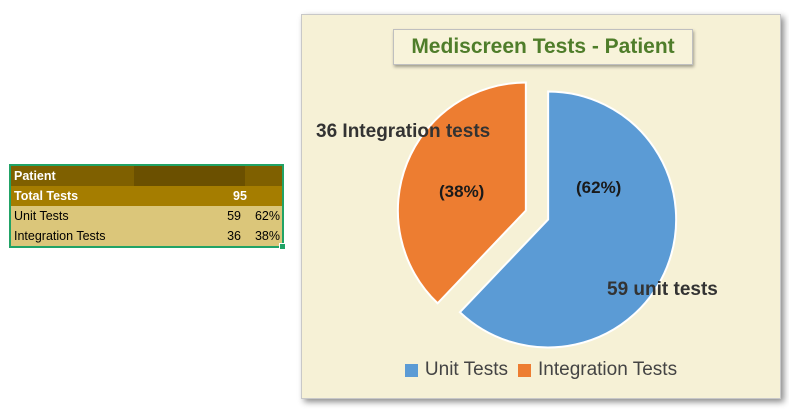  What do you see at coordinates (282, 246) in the screenshot?
I see `selection-fill-handle` at bounding box center [282, 246].